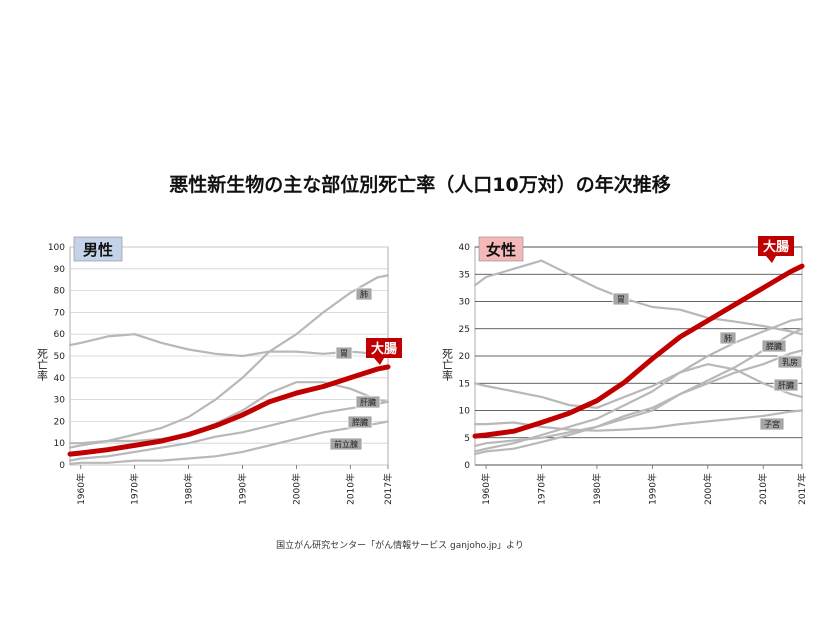 The height and width of the screenshot is (630, 840). What do you see at coordinates (60, 292) in the screenshot?
I see `y-tick-label: 80` at bounding box center [60, 292].